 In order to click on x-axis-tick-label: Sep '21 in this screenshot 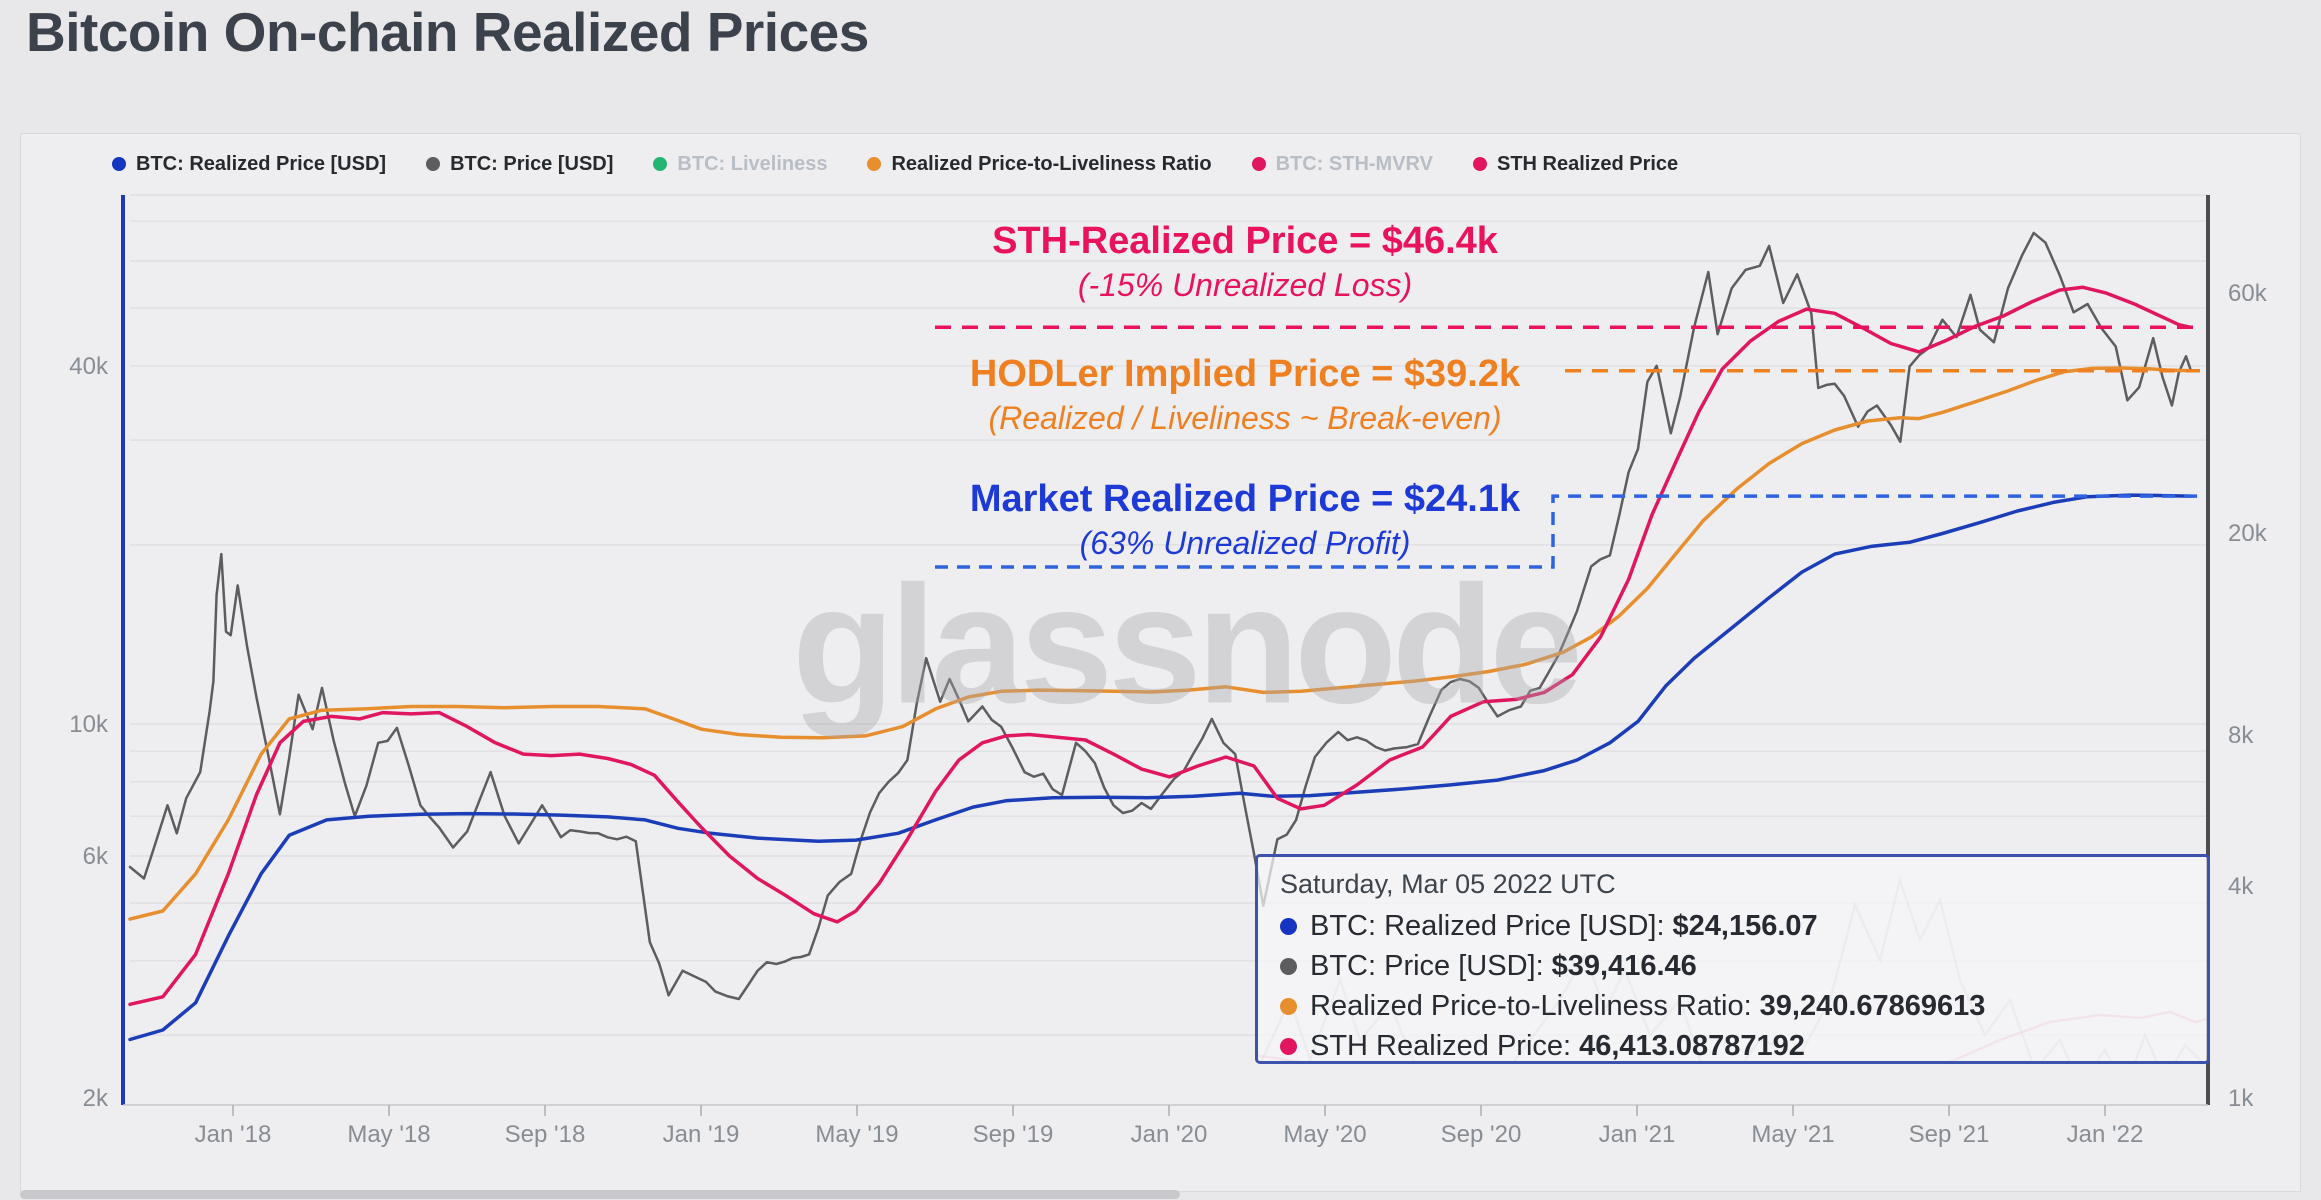, I will do `click(1949, 1134)`.